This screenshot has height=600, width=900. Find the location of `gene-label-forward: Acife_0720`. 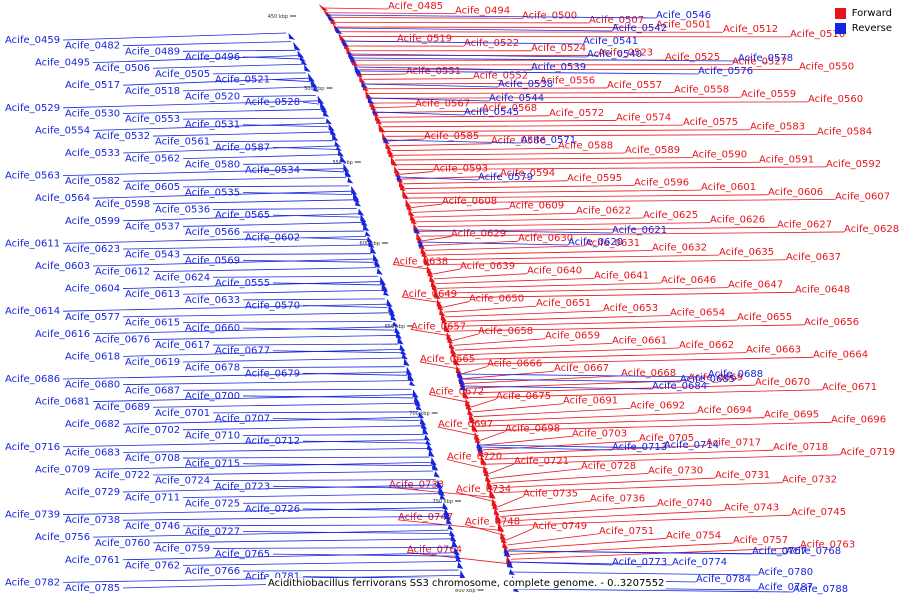

gene-label-forward: Acife_0720 is located at coordinates (474, 456).